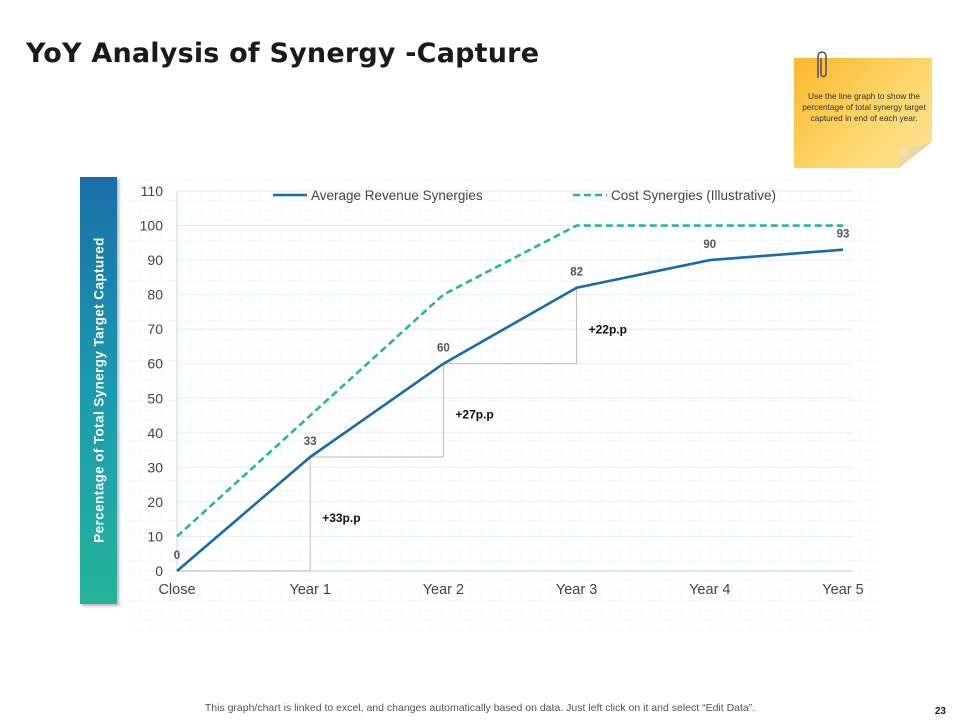 The image size is (960, 720). Describe the element at coordinates (940, 711) in the screenshot. I see `page-number: 23` at that location.